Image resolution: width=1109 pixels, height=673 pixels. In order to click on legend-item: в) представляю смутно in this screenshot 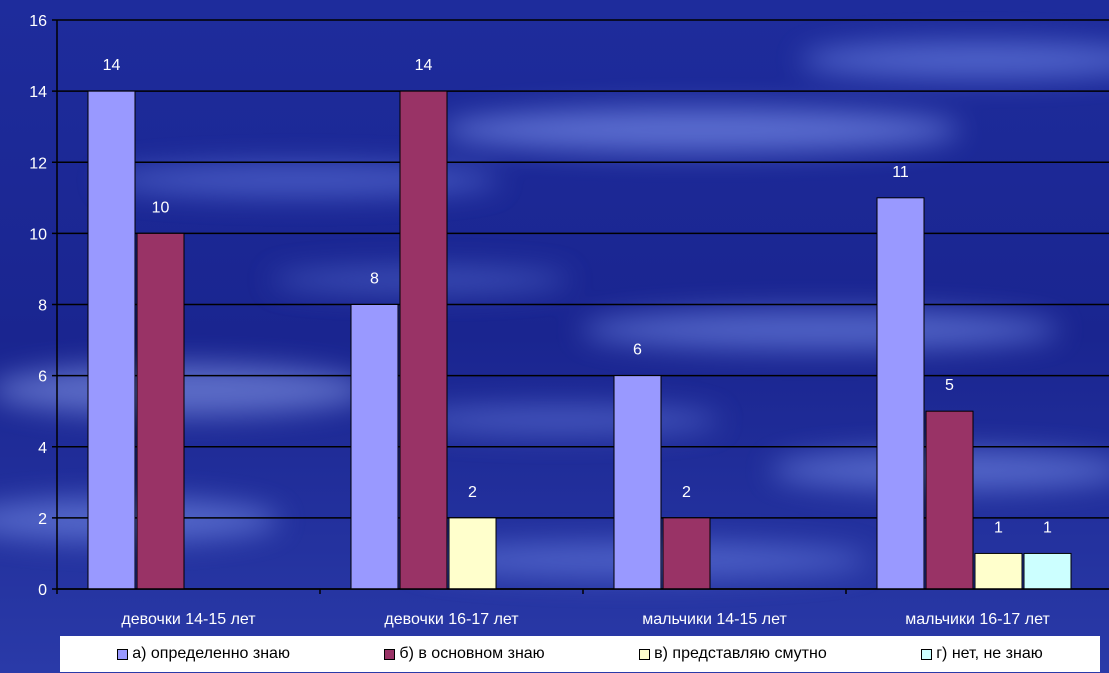, I will do `click(733, 654)`.